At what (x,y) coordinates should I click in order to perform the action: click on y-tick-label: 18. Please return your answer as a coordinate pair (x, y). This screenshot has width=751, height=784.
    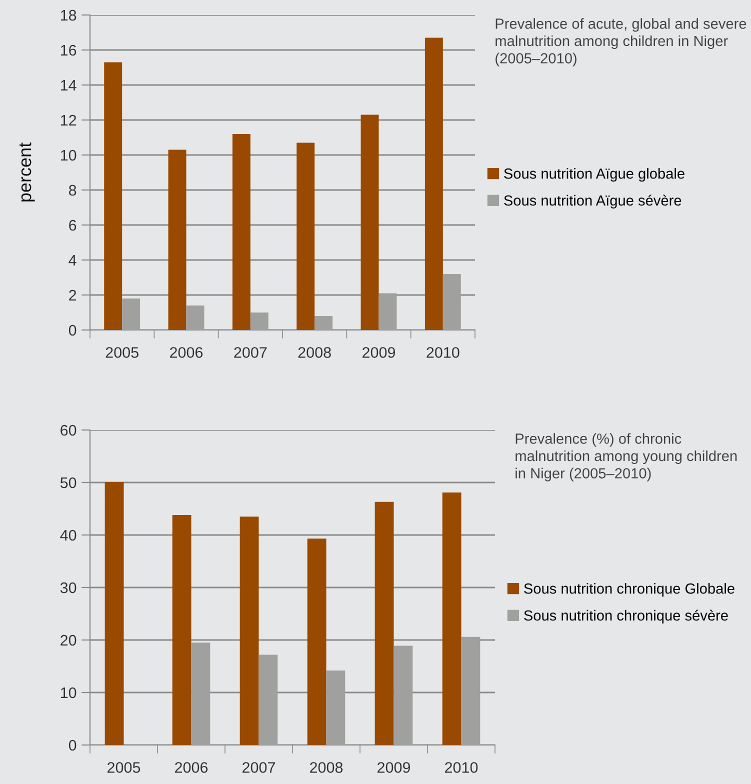
    Looking at the image, I should click on (68, 15).